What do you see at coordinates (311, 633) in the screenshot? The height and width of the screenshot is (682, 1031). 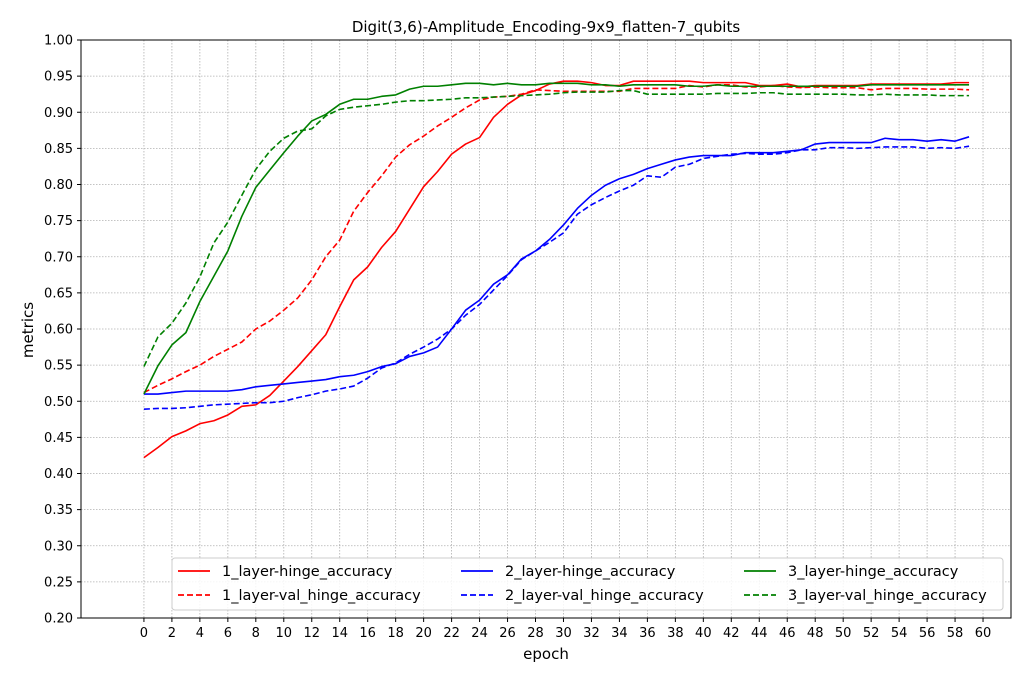 I see `x-tick-label: 12` at bounding box center [311, 633].